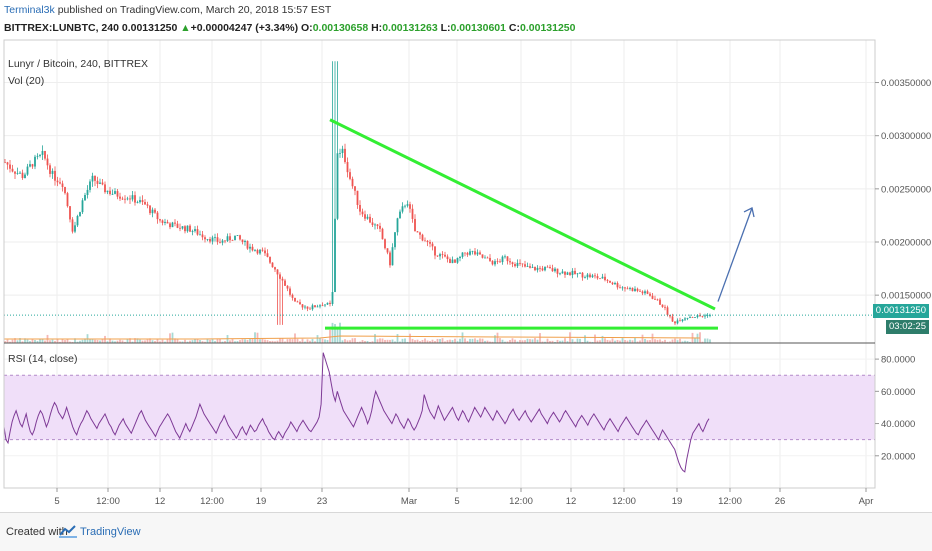 This screenshot has width=932, height=551. I want to click on tradingview-link: TradingView, so click(110, 532).